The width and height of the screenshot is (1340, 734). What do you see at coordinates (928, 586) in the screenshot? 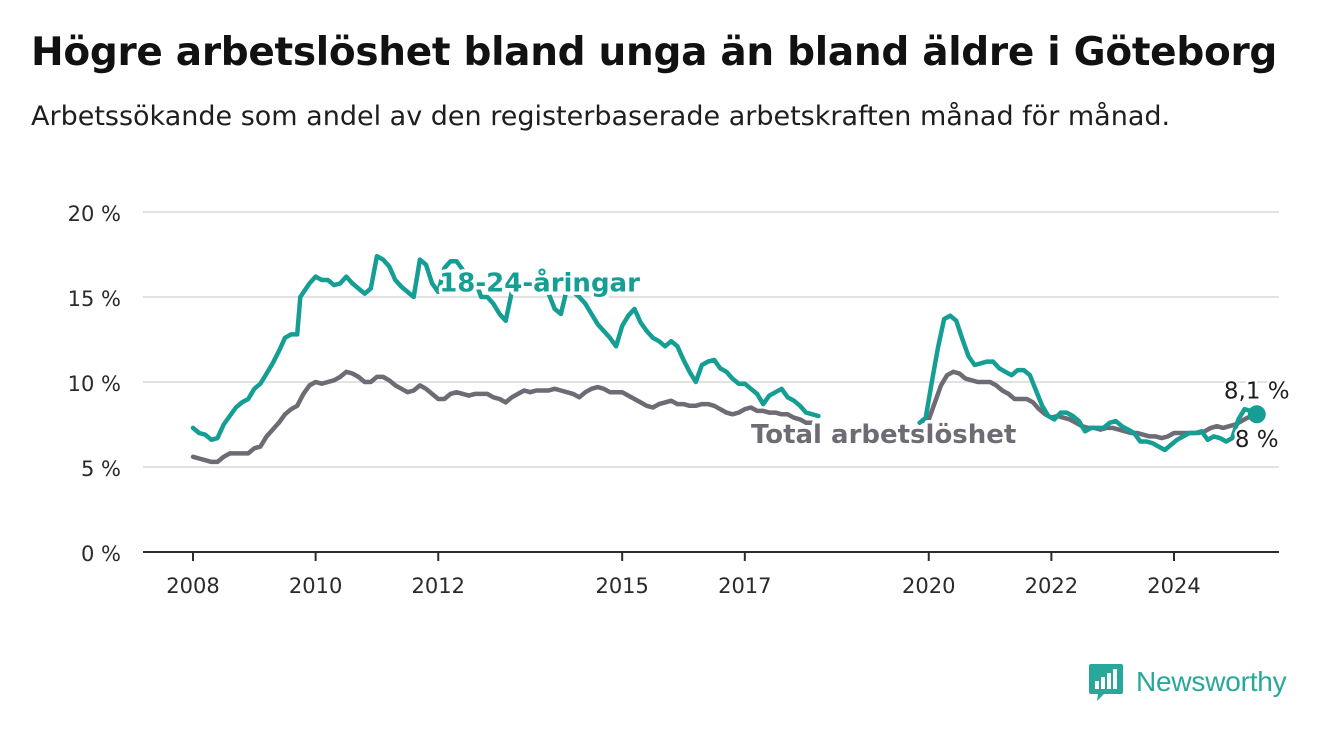
I see `x-tick-label: 2020` at bounding box center [928, 586].